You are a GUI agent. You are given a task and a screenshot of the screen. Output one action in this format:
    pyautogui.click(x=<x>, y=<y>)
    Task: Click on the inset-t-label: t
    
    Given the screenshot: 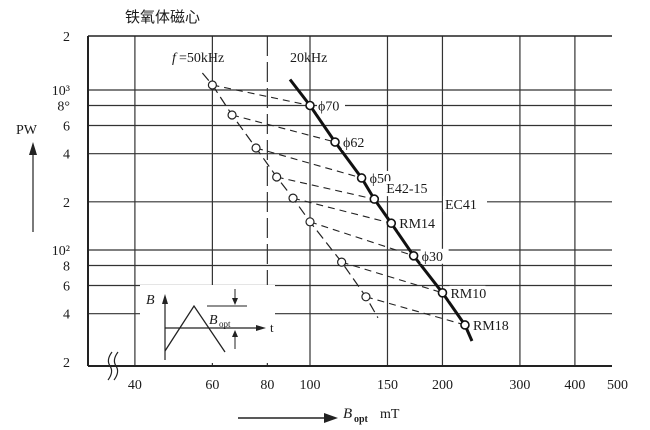 What is the action you would take?
    pyautogui.click(x=272, y=327)
    